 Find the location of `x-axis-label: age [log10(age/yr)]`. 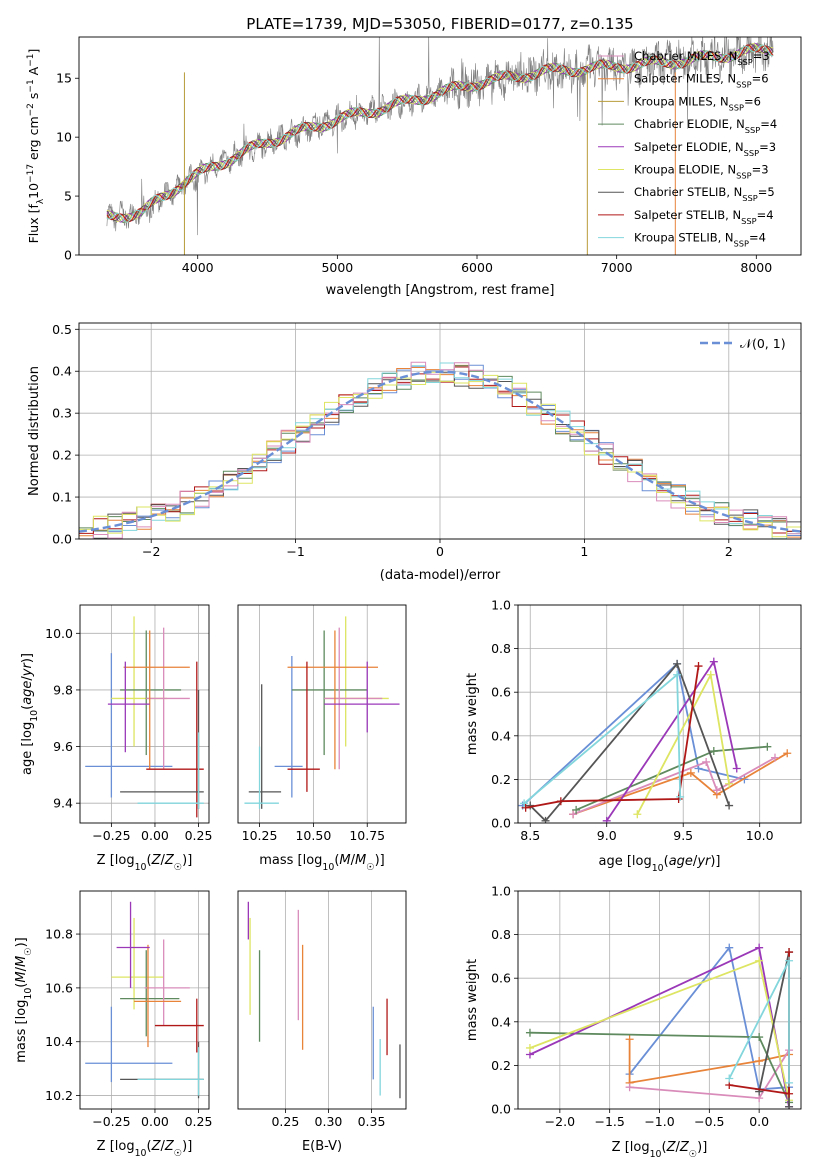

x-axis-label: age [log10(age/yr)] is located at coordinates (659, 864).